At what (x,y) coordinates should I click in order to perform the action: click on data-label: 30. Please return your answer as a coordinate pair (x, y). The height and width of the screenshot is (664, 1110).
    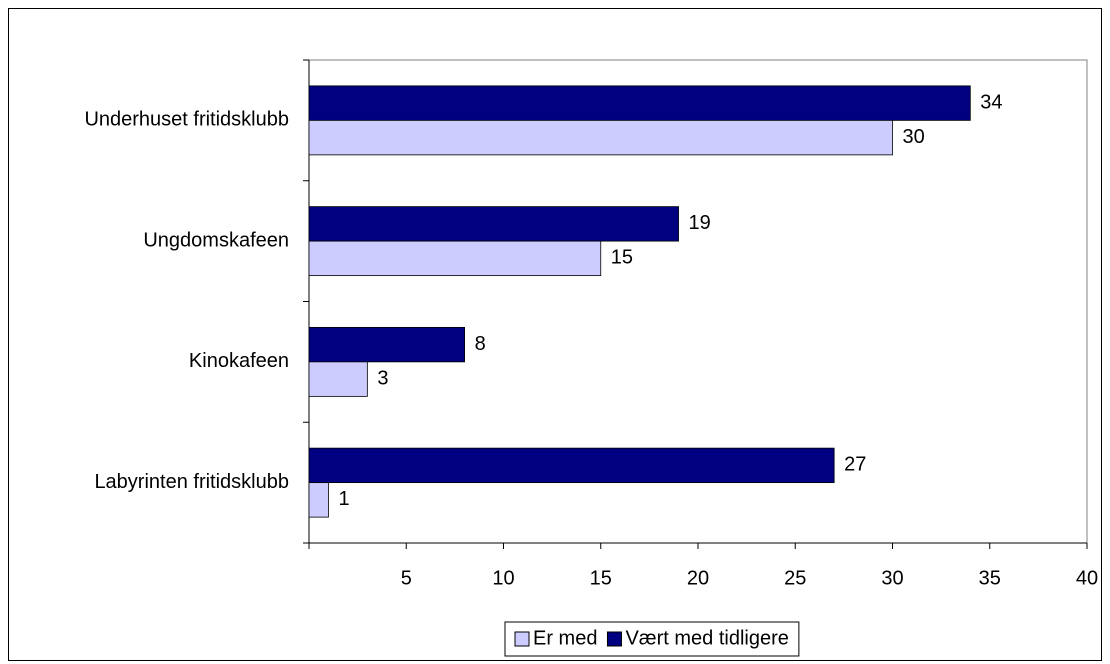
    Looking at the image, I should click on (914, 137).